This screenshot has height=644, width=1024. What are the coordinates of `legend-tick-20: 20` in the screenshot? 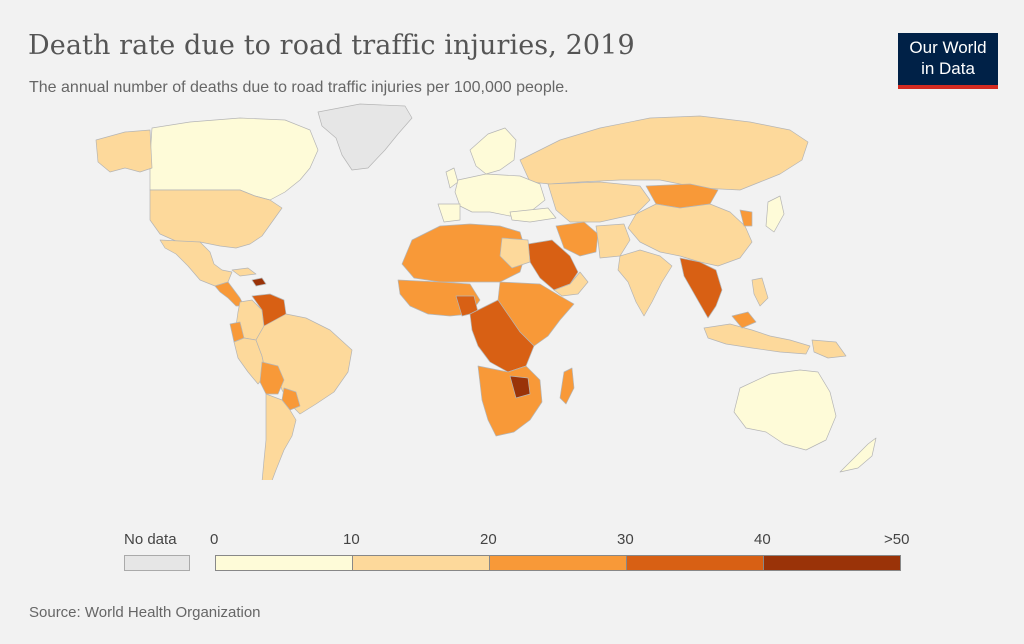 It's located at (488, 539).